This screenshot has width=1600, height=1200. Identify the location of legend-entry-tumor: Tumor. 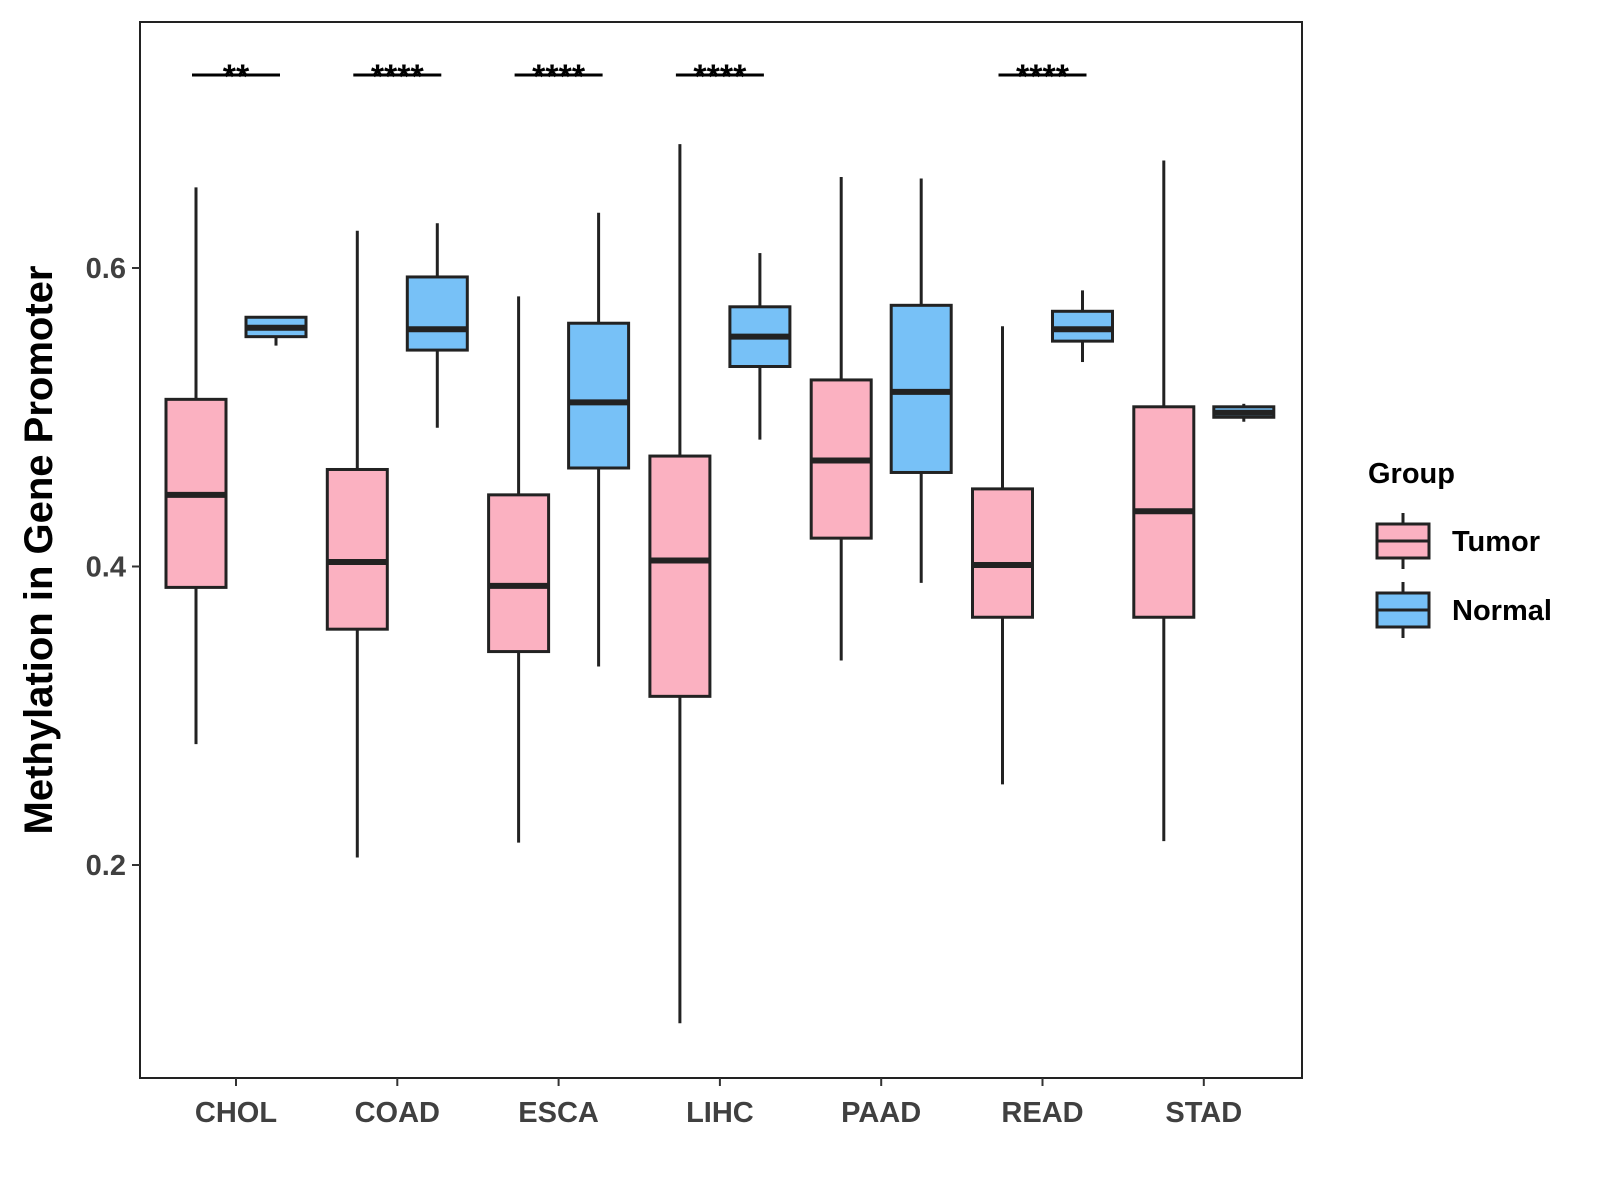
(1457, 541).